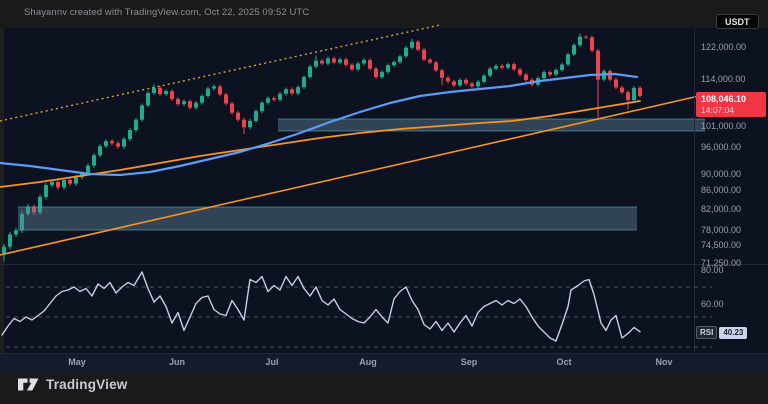  Describe the element at coordinates (384, 363) in the screenshot. I see `time-scale: May Jun Jul Aug Sep Oct Nov` at that location.